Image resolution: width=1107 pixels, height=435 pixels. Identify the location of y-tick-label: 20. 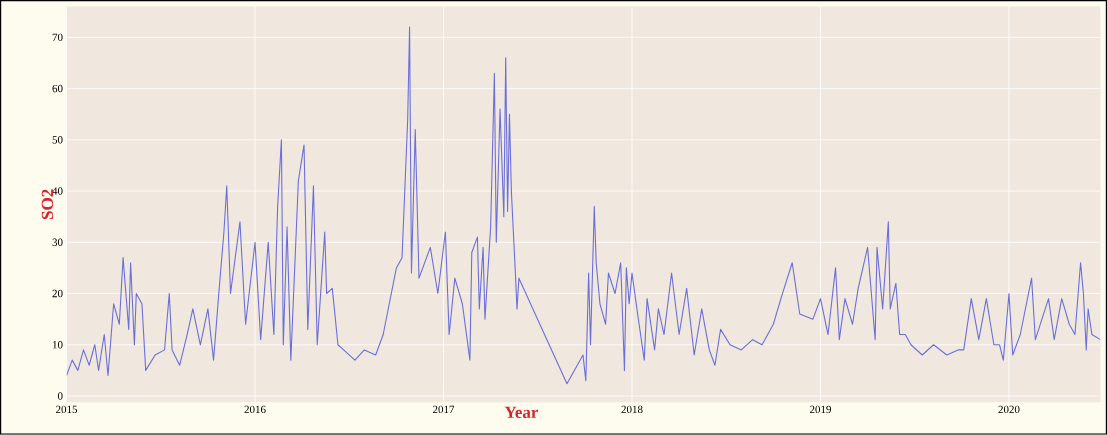
(57, 293).